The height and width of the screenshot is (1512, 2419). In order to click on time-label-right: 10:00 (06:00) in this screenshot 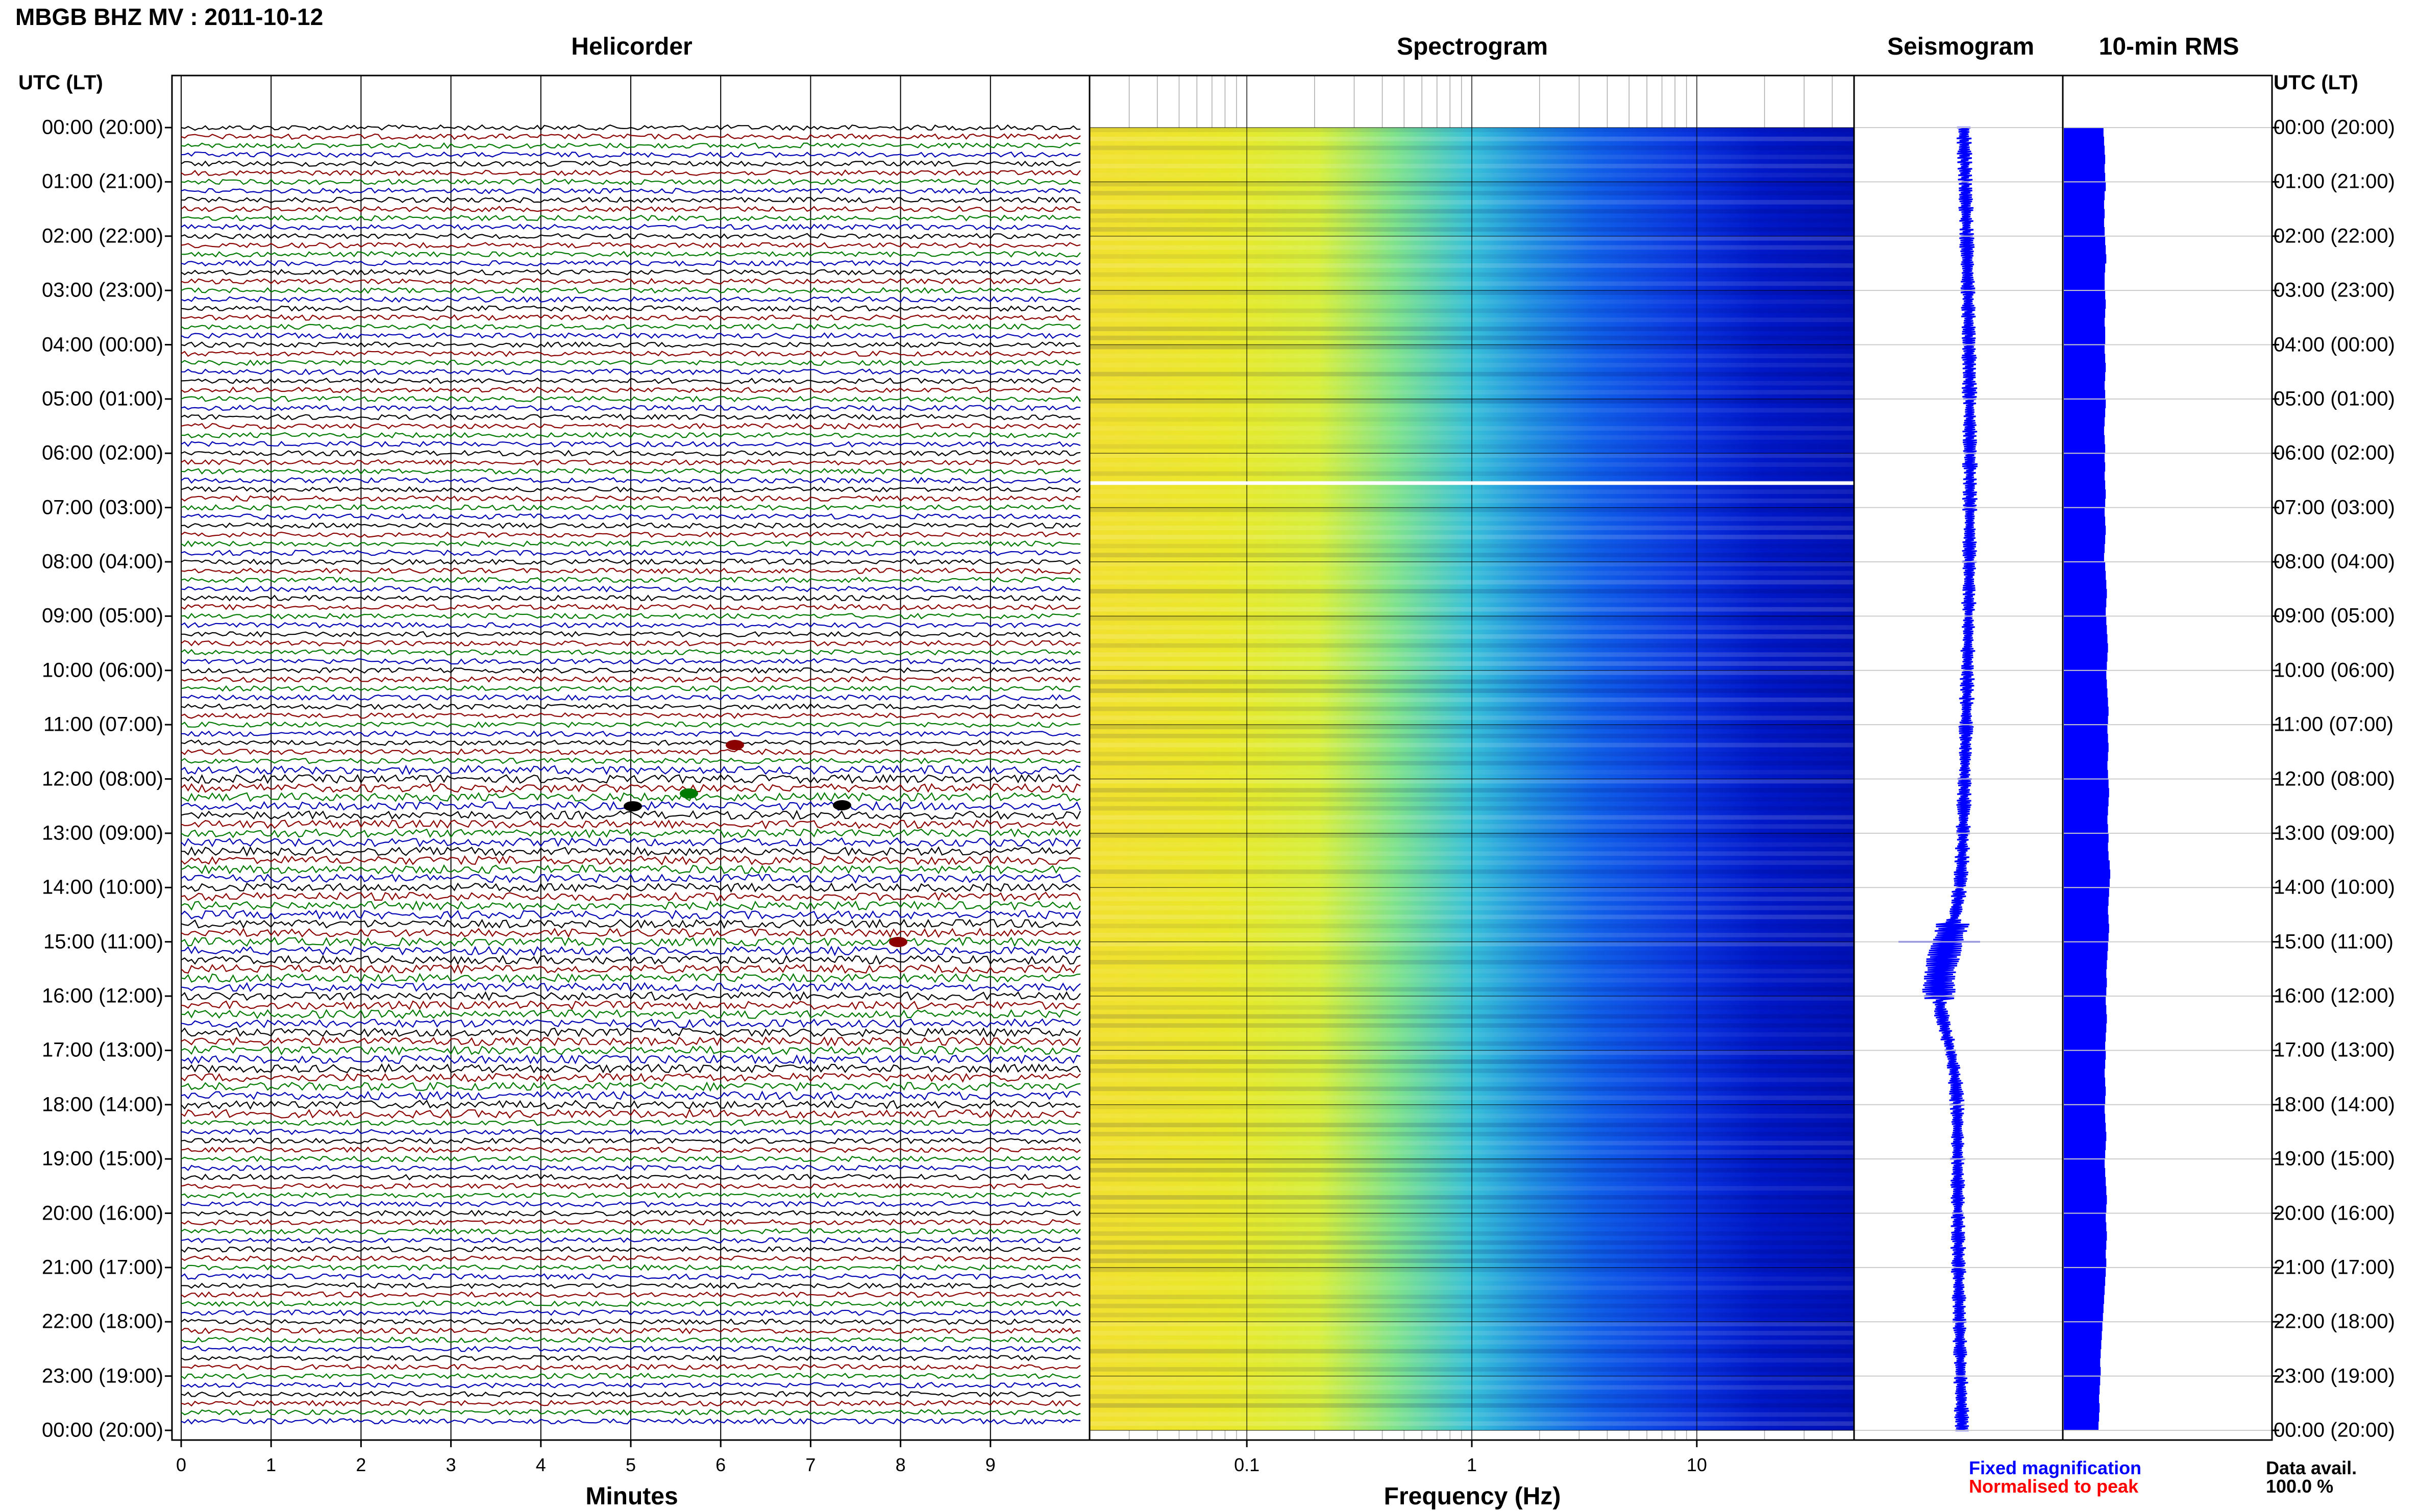, I will do `click(2334, 670)`.